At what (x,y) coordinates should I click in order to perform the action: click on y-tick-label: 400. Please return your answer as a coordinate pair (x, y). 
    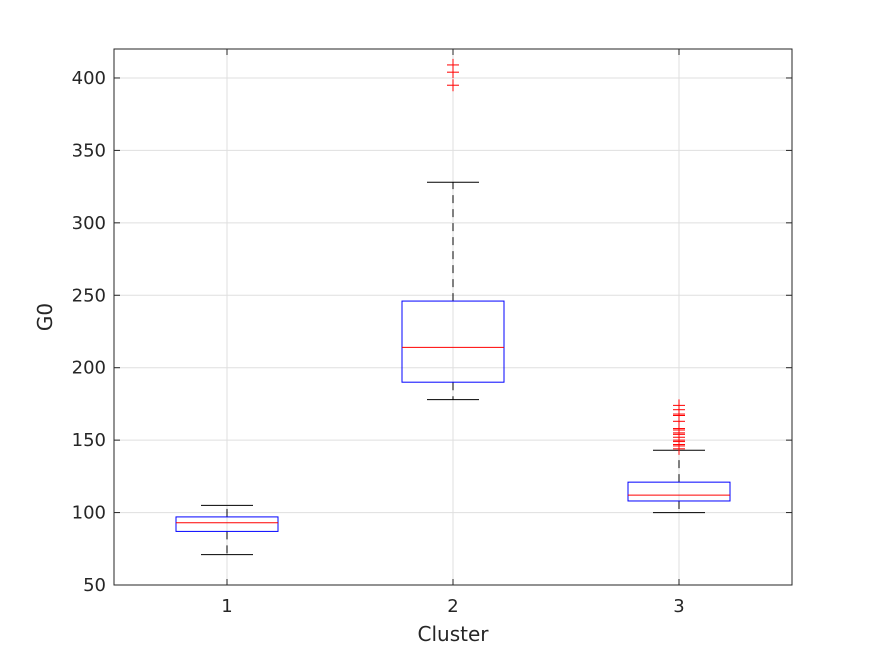
    Looking at the image, I should click on (89, 78).